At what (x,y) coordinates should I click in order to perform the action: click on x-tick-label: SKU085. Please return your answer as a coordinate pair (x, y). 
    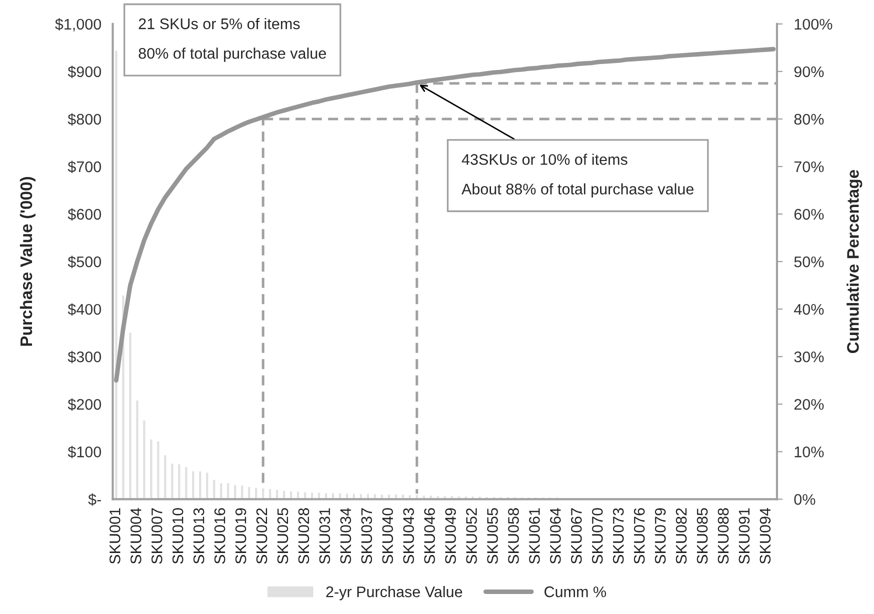
    Looking at the image, I should click on (702, 536).